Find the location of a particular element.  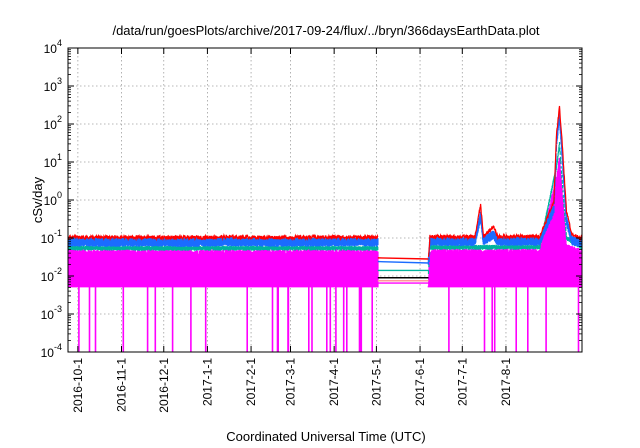

x-tick-label: 2017-1-1 is located at coordinates (207, 382).